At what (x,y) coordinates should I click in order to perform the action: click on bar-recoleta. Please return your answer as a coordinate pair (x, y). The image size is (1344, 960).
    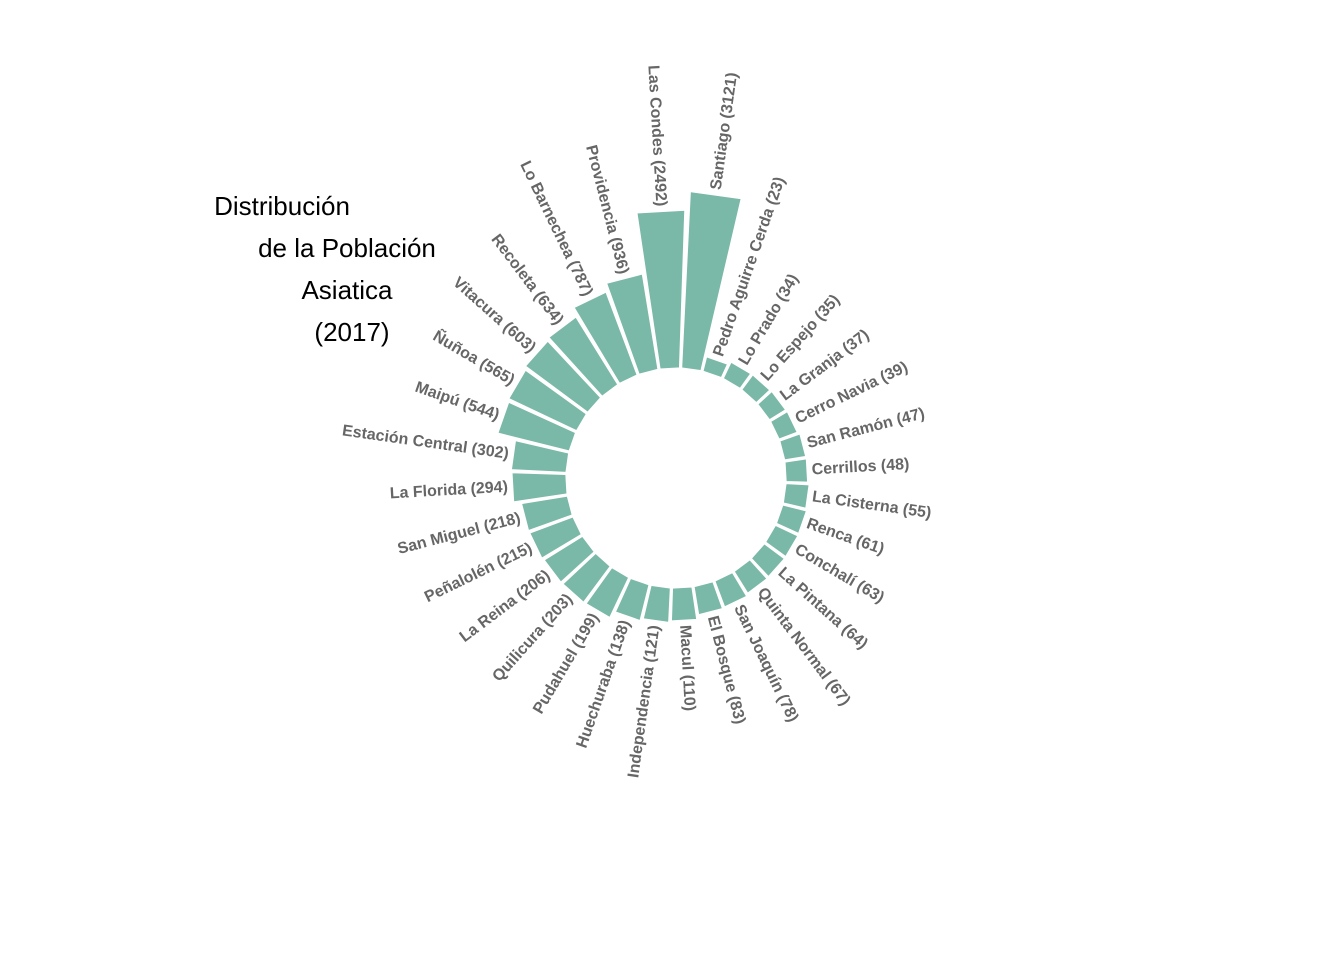
    Looking at the image, I should click on (583, 356).